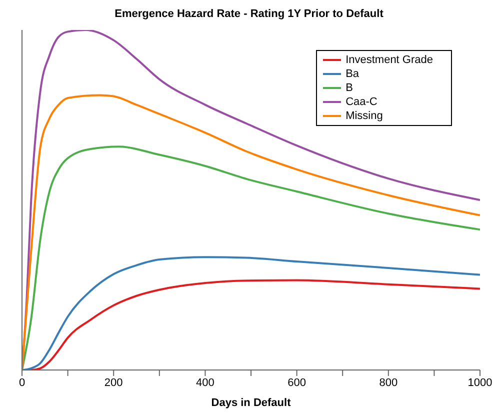  I want to click on legend-label: Caa-C, so click(362, 102).